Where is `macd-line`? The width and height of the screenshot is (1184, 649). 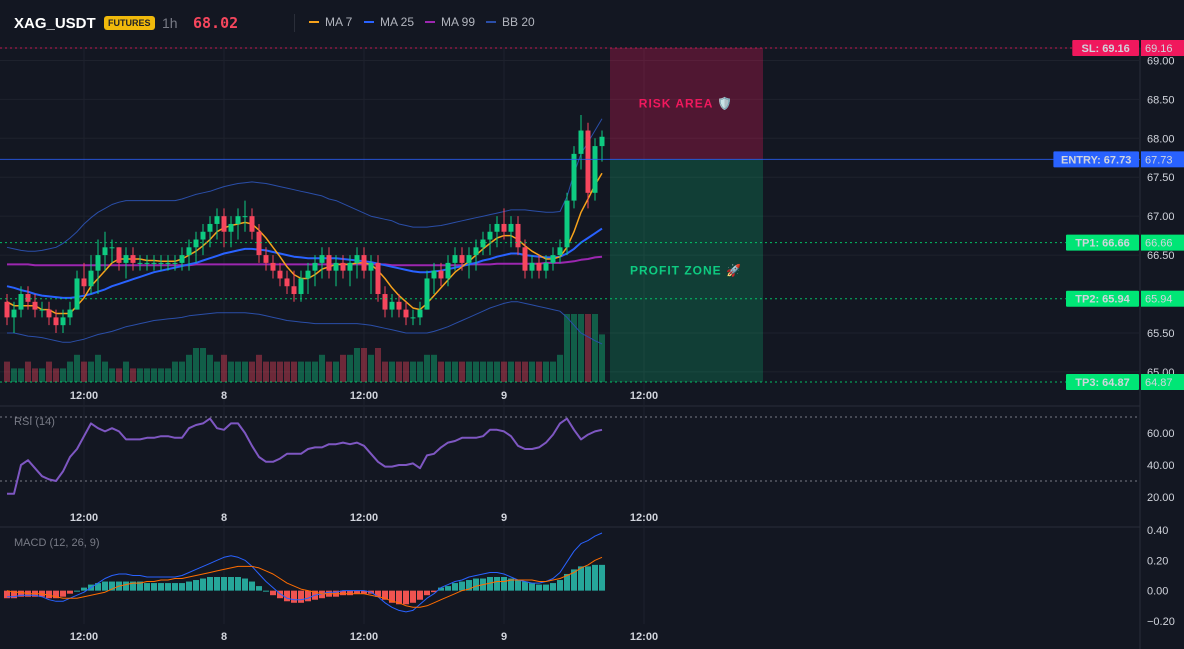 macd-line is located at coordinates (305, 572).